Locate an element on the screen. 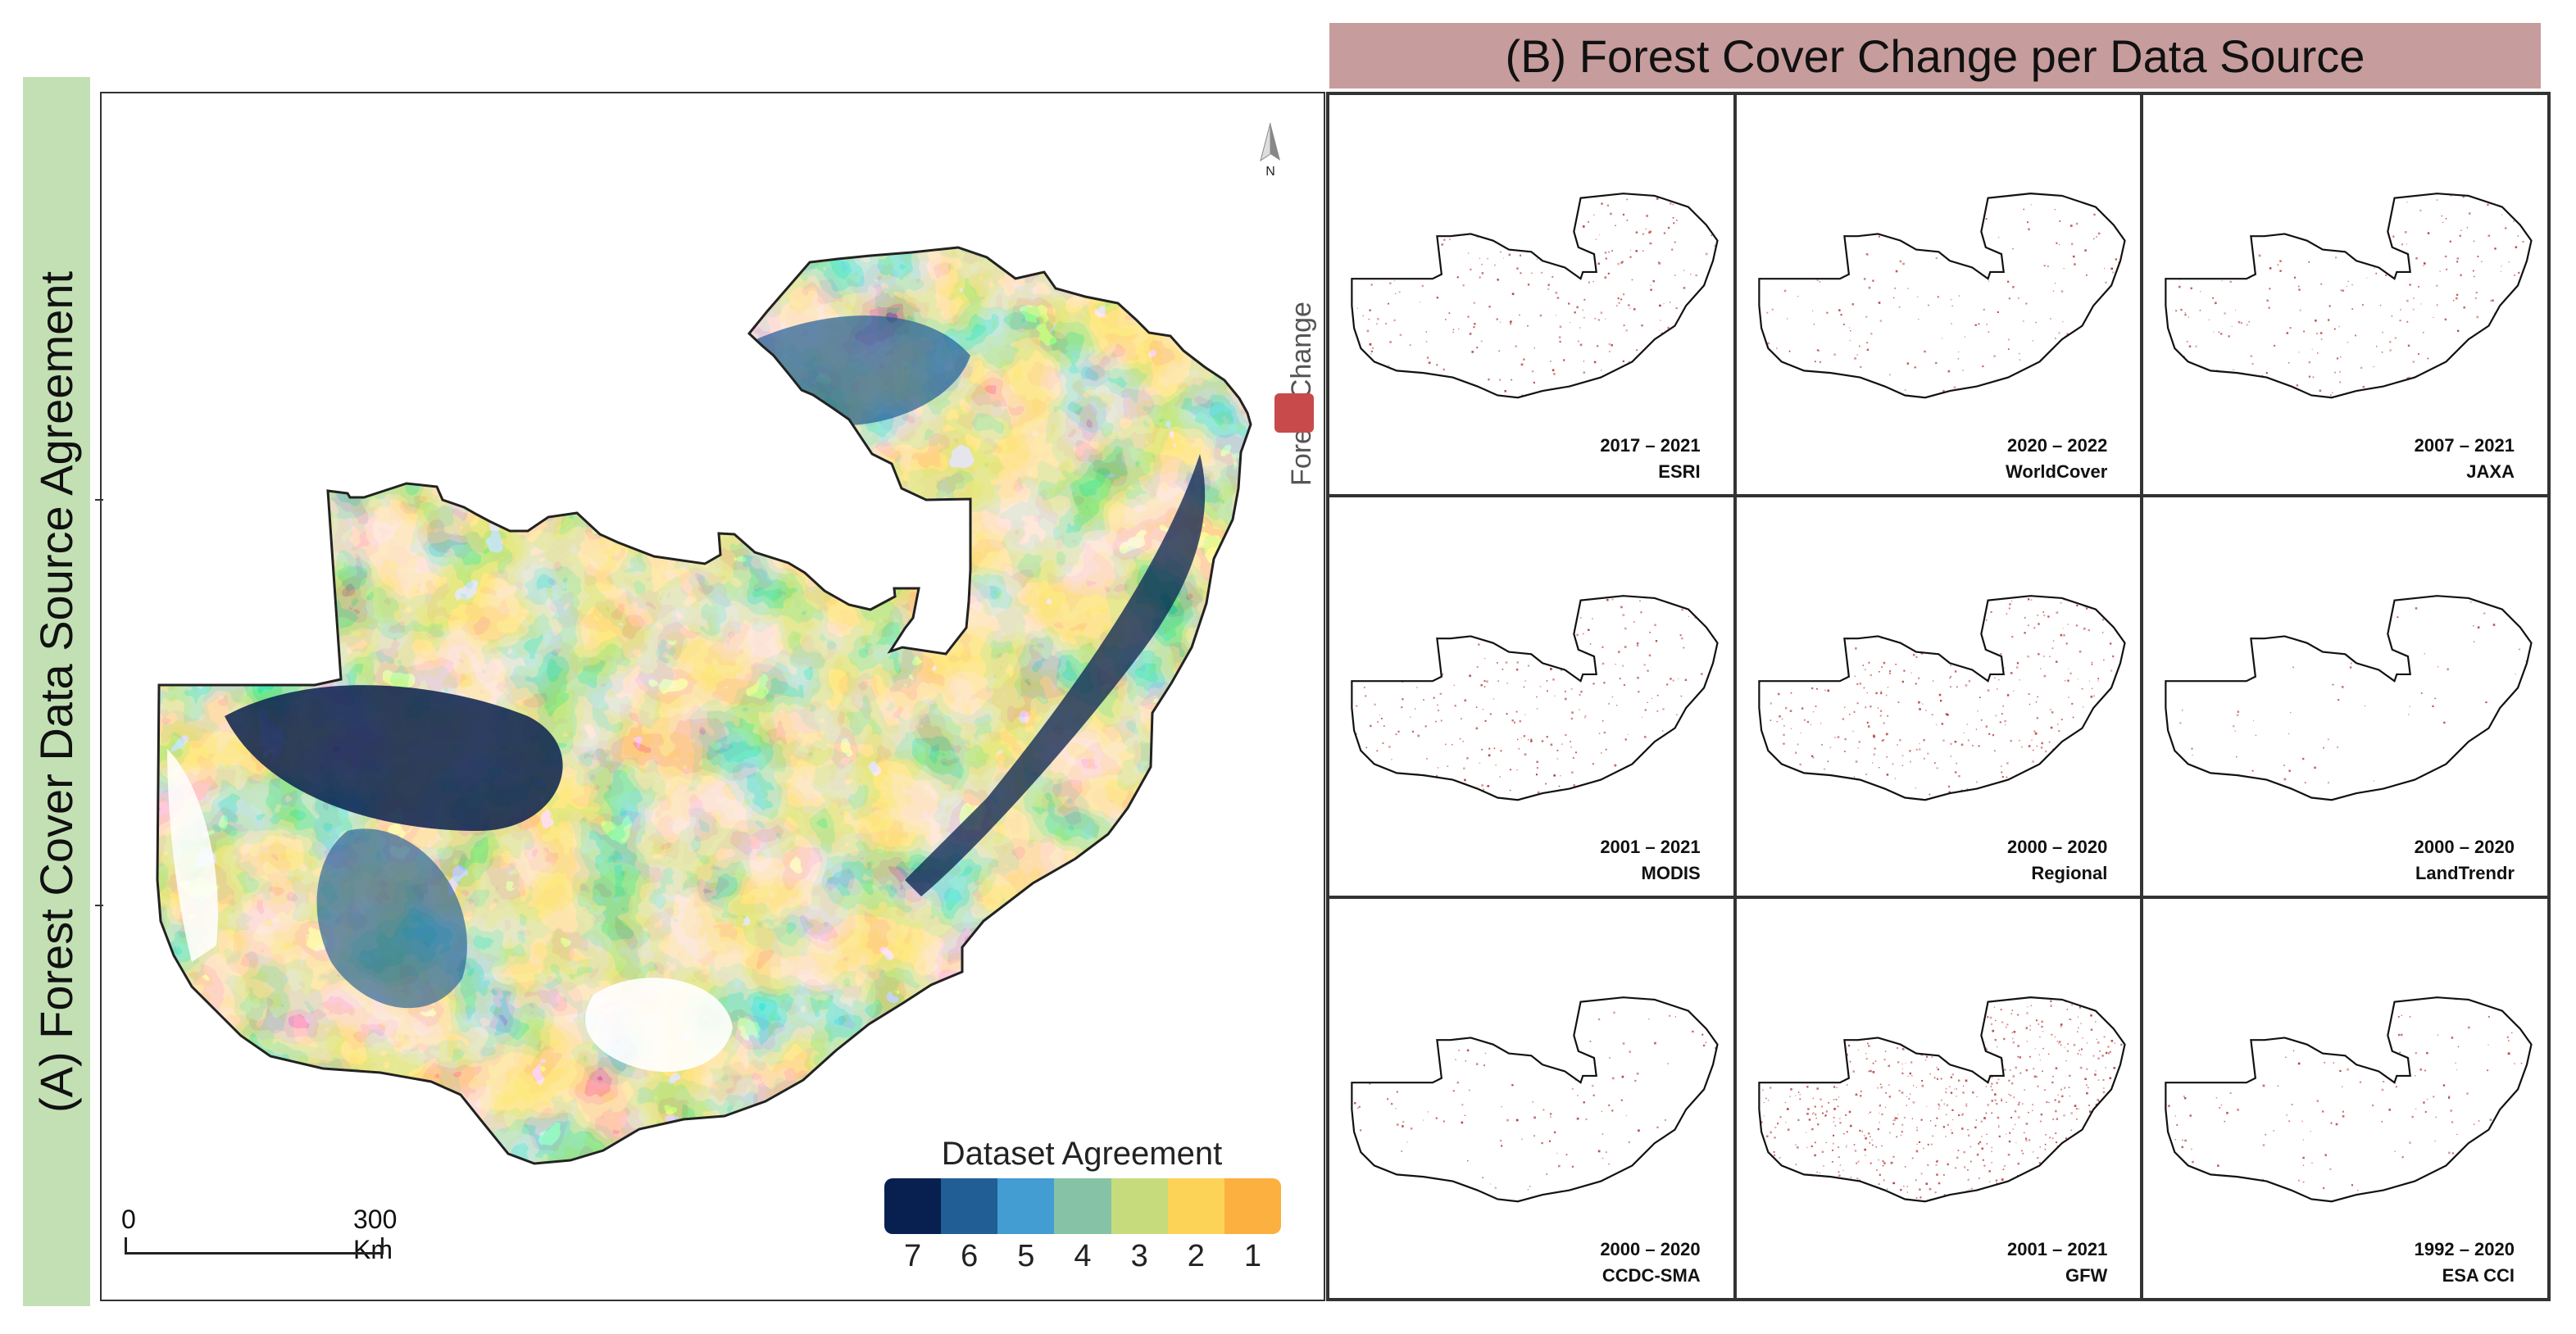 The width and height of the screenshot is (2576, 1334). panel-a-title: (A) Forest Cover Data Source Agreement is located at coordinates (56, 691).